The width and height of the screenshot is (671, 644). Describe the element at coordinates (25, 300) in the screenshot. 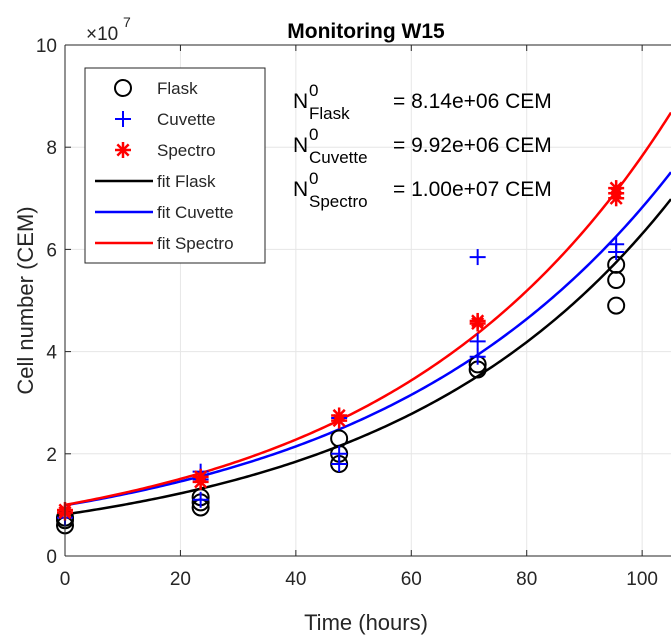

I see `y-axis-label: Cell number (CEM)` at that location.